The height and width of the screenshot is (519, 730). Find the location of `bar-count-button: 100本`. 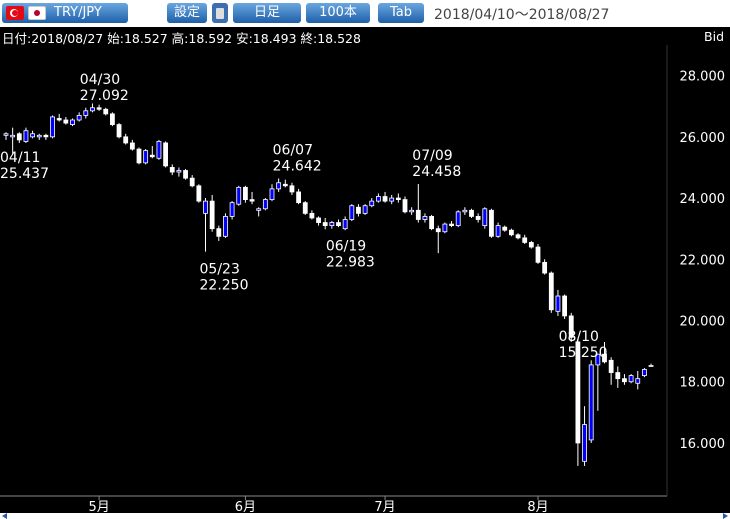

bar-count-button: 100本 is located at coordinates (338, 13).